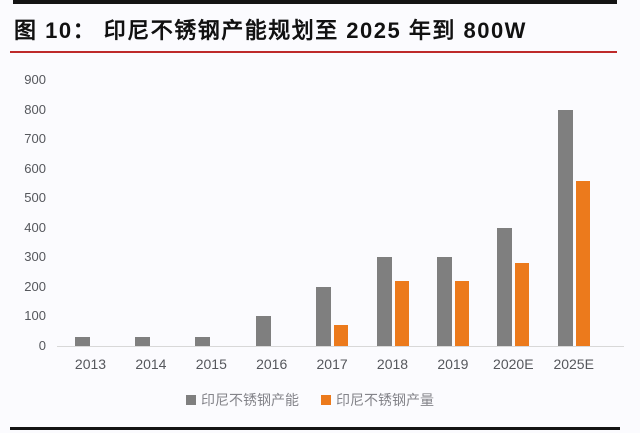 The image size is (640, 433). Describe the element at coordinates (315, 428) in the screenshot. I see `bottom-divider` at that location.